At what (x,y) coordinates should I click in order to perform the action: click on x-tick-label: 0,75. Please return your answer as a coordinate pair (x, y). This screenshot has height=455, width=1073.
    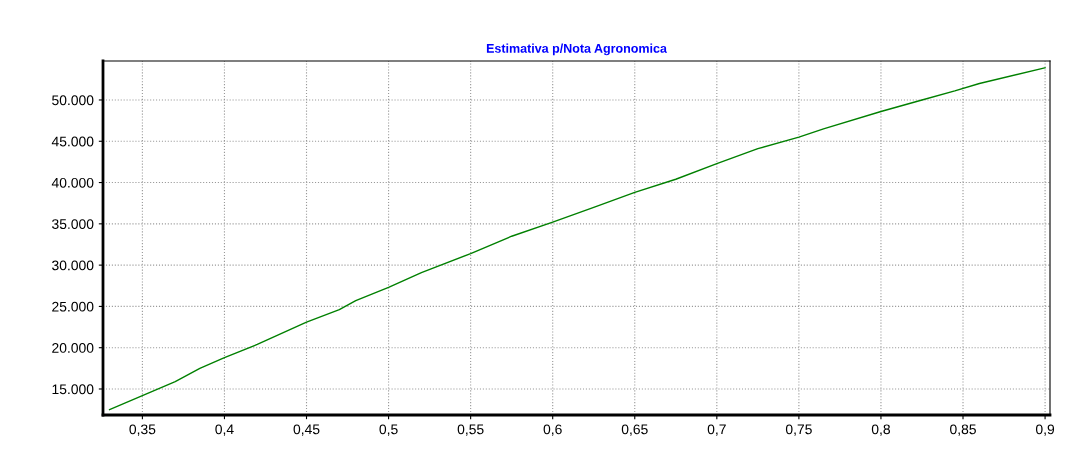
    Looking at the image, I should click on (798, 430).